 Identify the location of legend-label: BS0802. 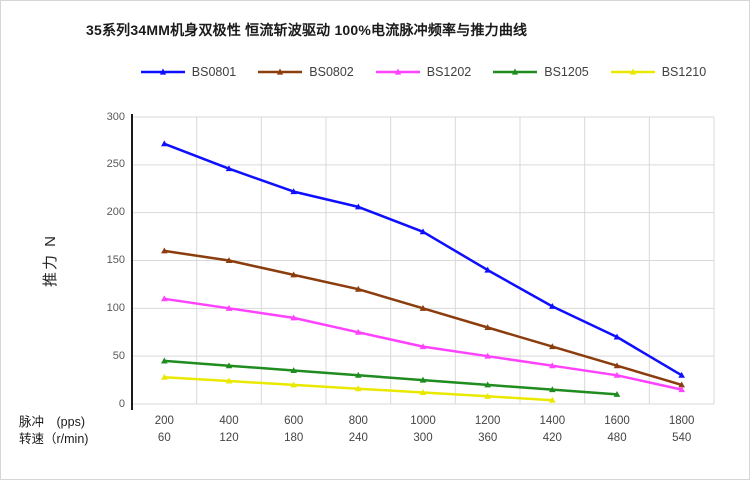
(331, 72).